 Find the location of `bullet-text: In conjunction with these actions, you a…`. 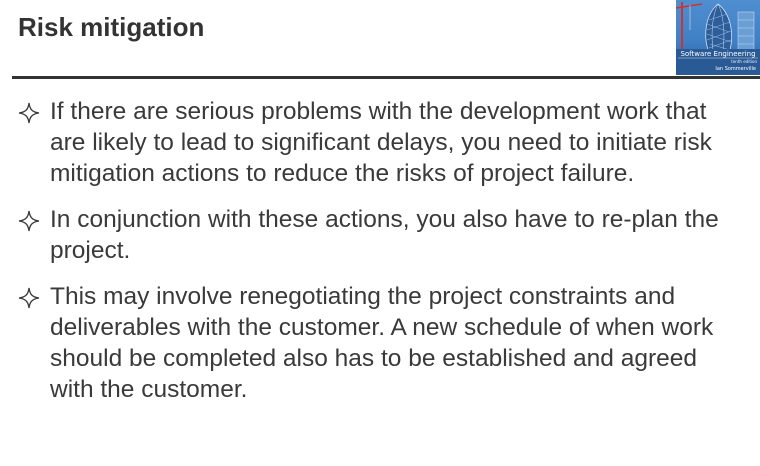

bullet-text: In conjunction with these actions, you a… is located at coordinates (384, 235).